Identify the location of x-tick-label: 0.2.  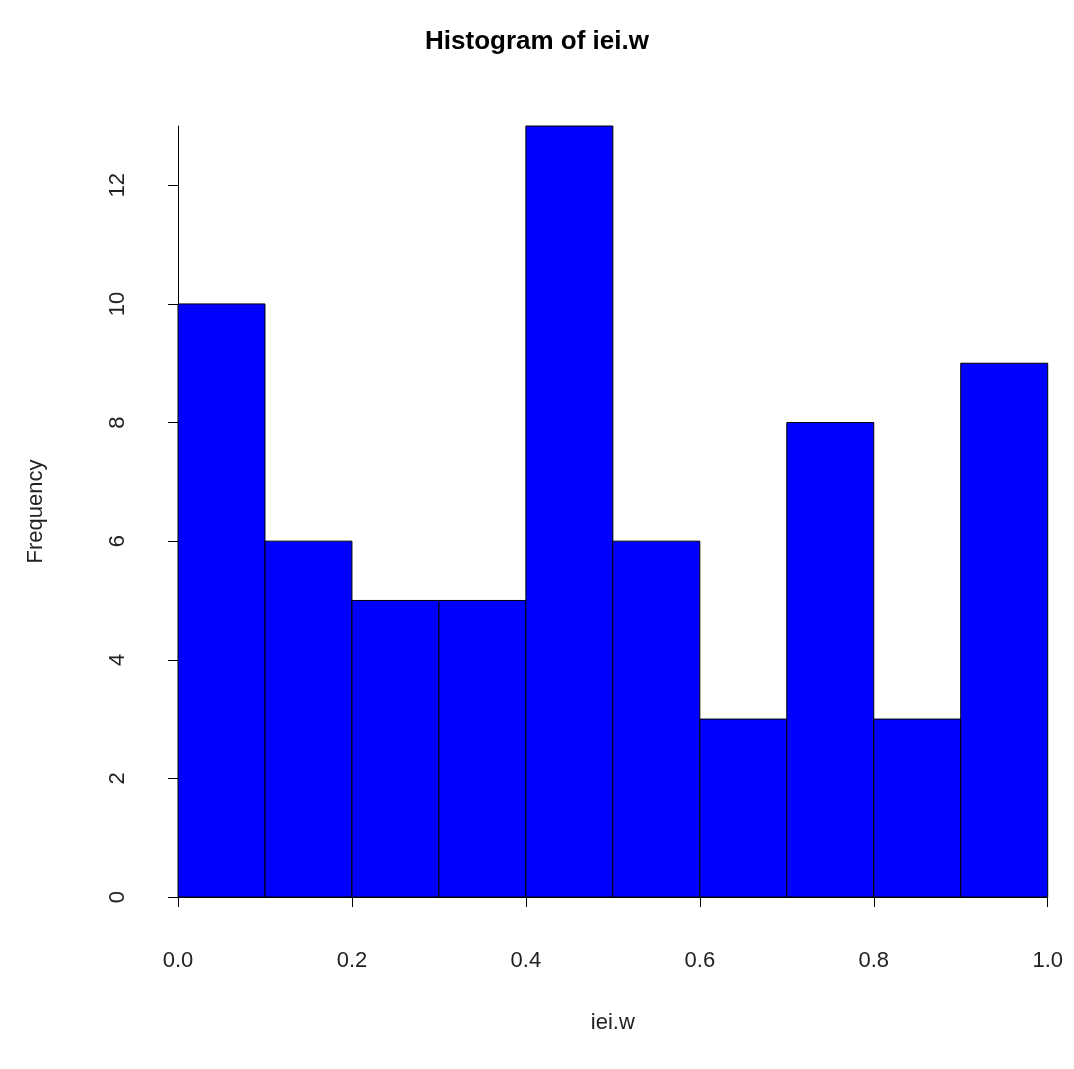
(352, 959).